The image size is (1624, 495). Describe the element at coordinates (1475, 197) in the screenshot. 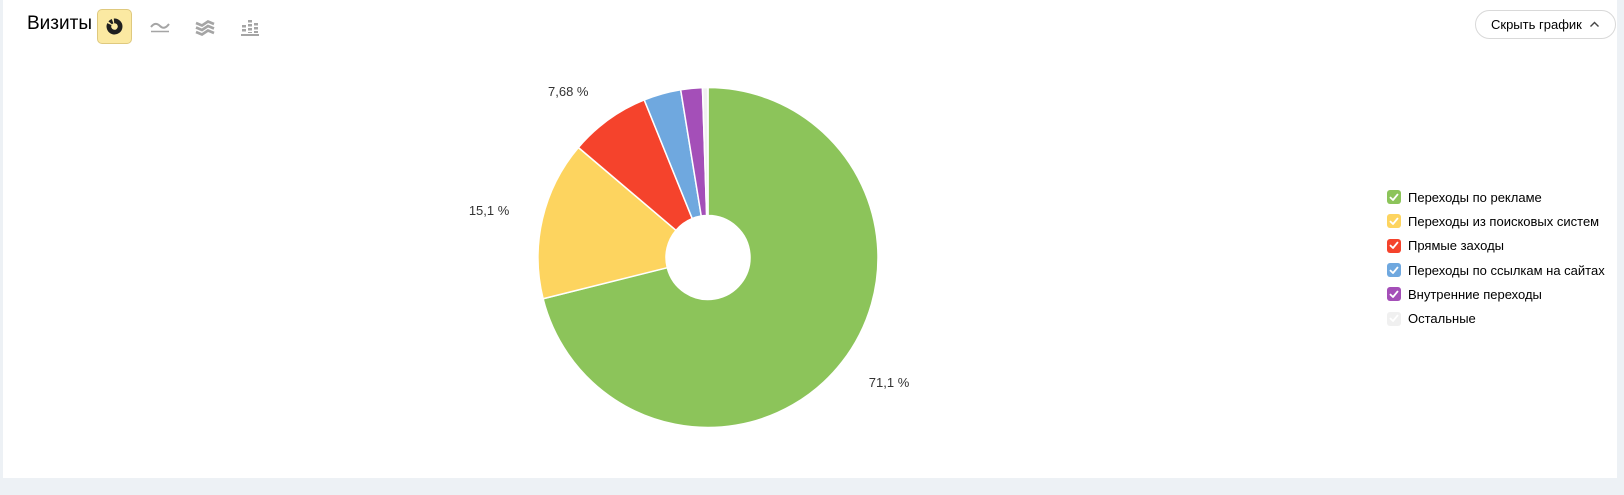

I see `legend-label: Переходы по рекламе` at that location.